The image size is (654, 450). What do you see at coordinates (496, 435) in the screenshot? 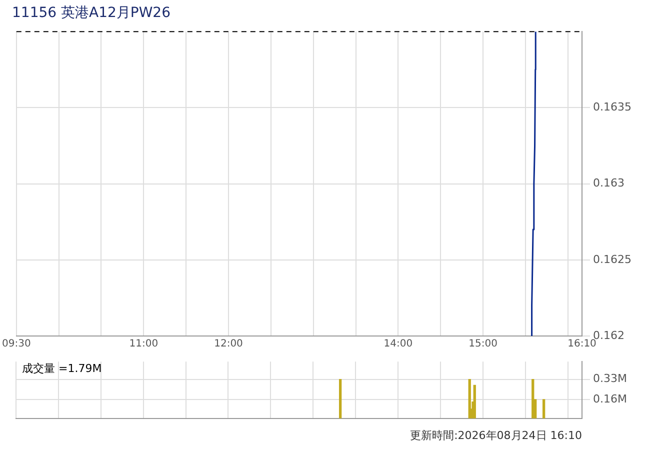
I see `text: 更新時間:2026年08月24日 16:10` at bounding box center [496, 435].